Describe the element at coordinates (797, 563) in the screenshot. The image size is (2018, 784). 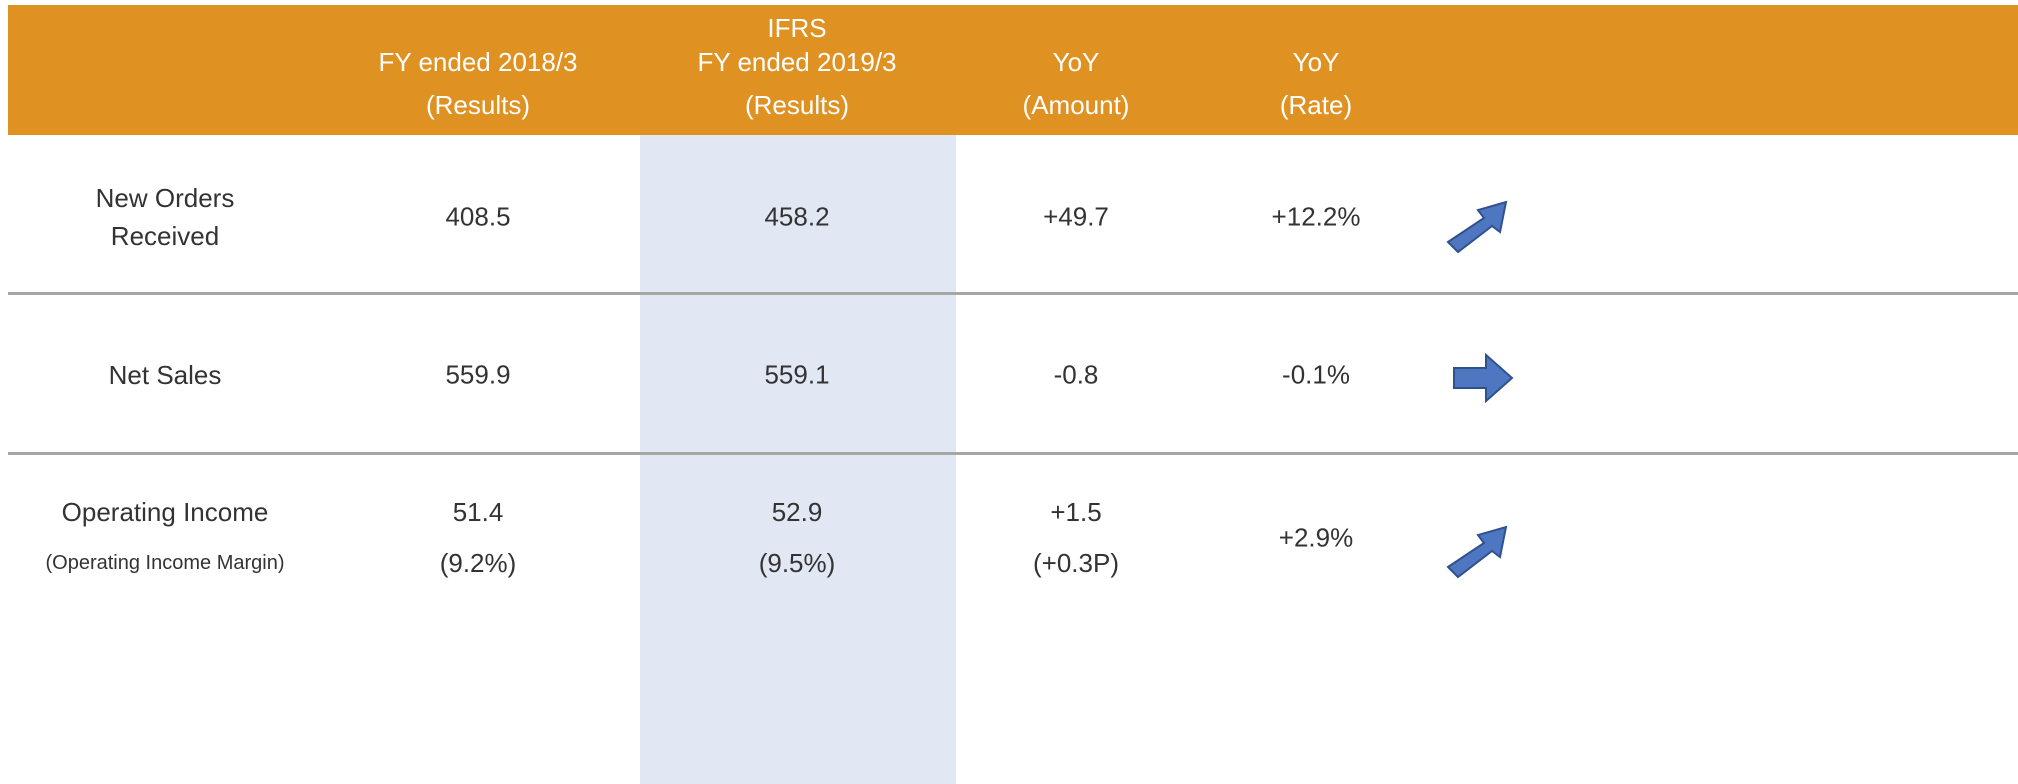
I see `cell-text: (9.5%)` at that location.